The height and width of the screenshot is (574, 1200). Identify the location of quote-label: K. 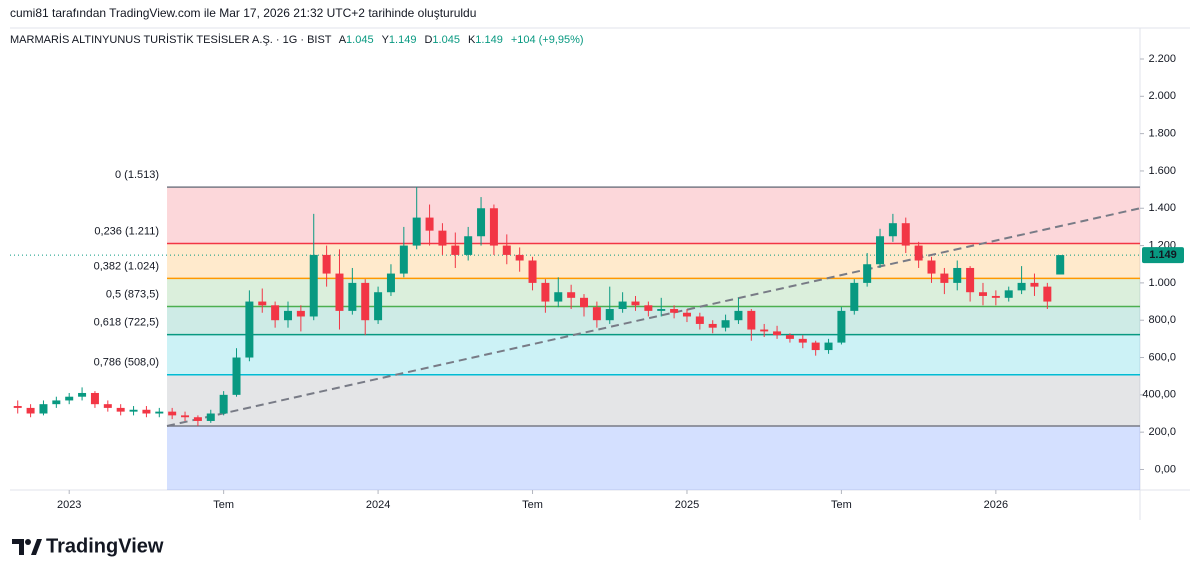
(472, 40).